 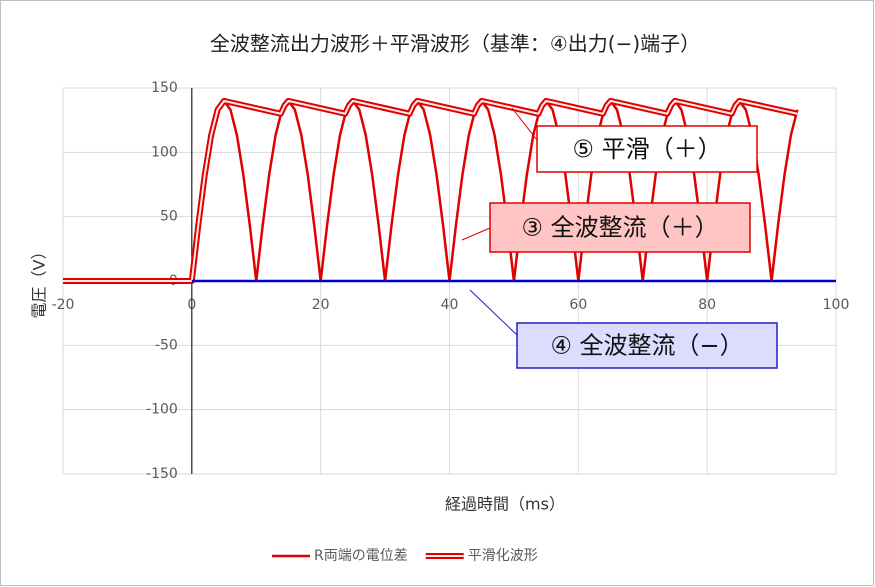 I want to click on y-tick-label: -100, so click(x=162, y=410).